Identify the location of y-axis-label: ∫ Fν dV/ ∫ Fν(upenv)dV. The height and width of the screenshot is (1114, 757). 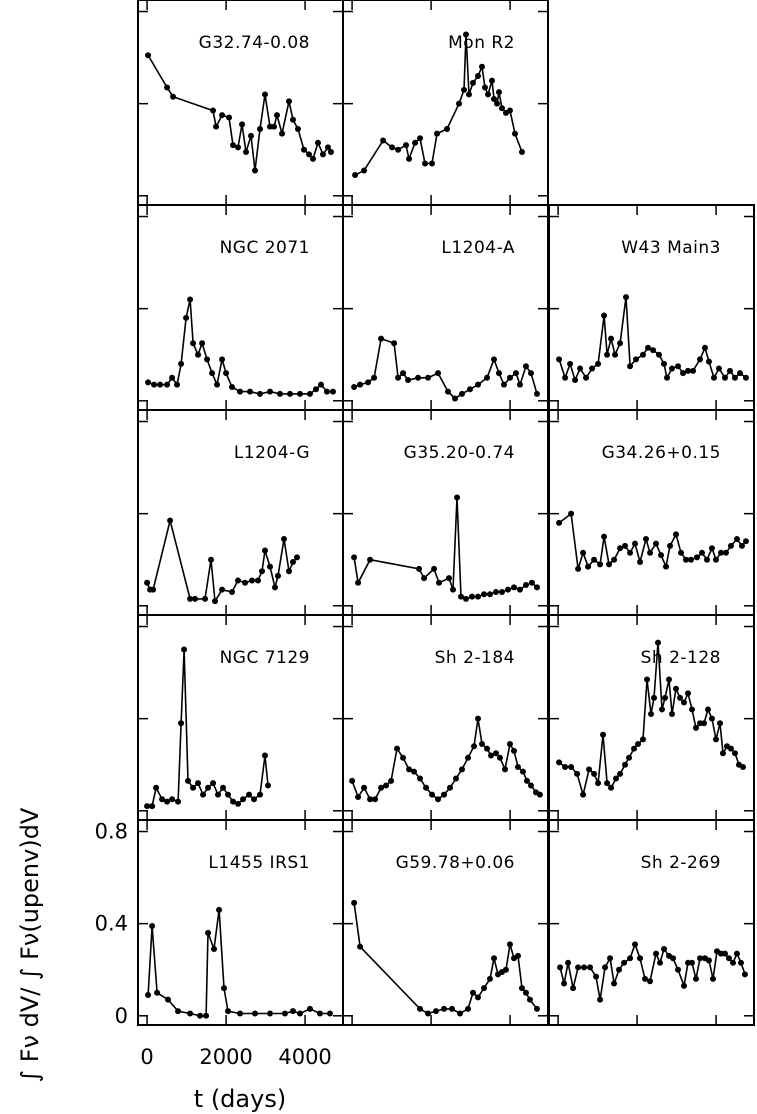
(30, 944).